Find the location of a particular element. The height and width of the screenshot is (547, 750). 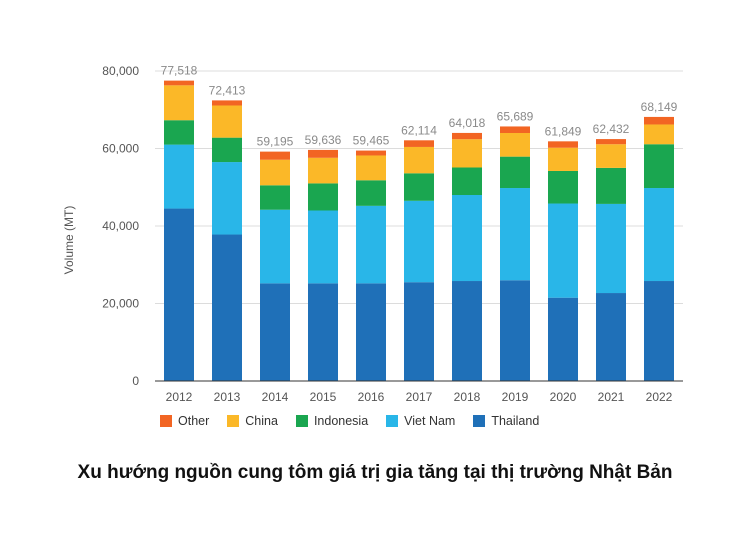

y-tick-label: 40,000 is located at coordinates (120, 226).